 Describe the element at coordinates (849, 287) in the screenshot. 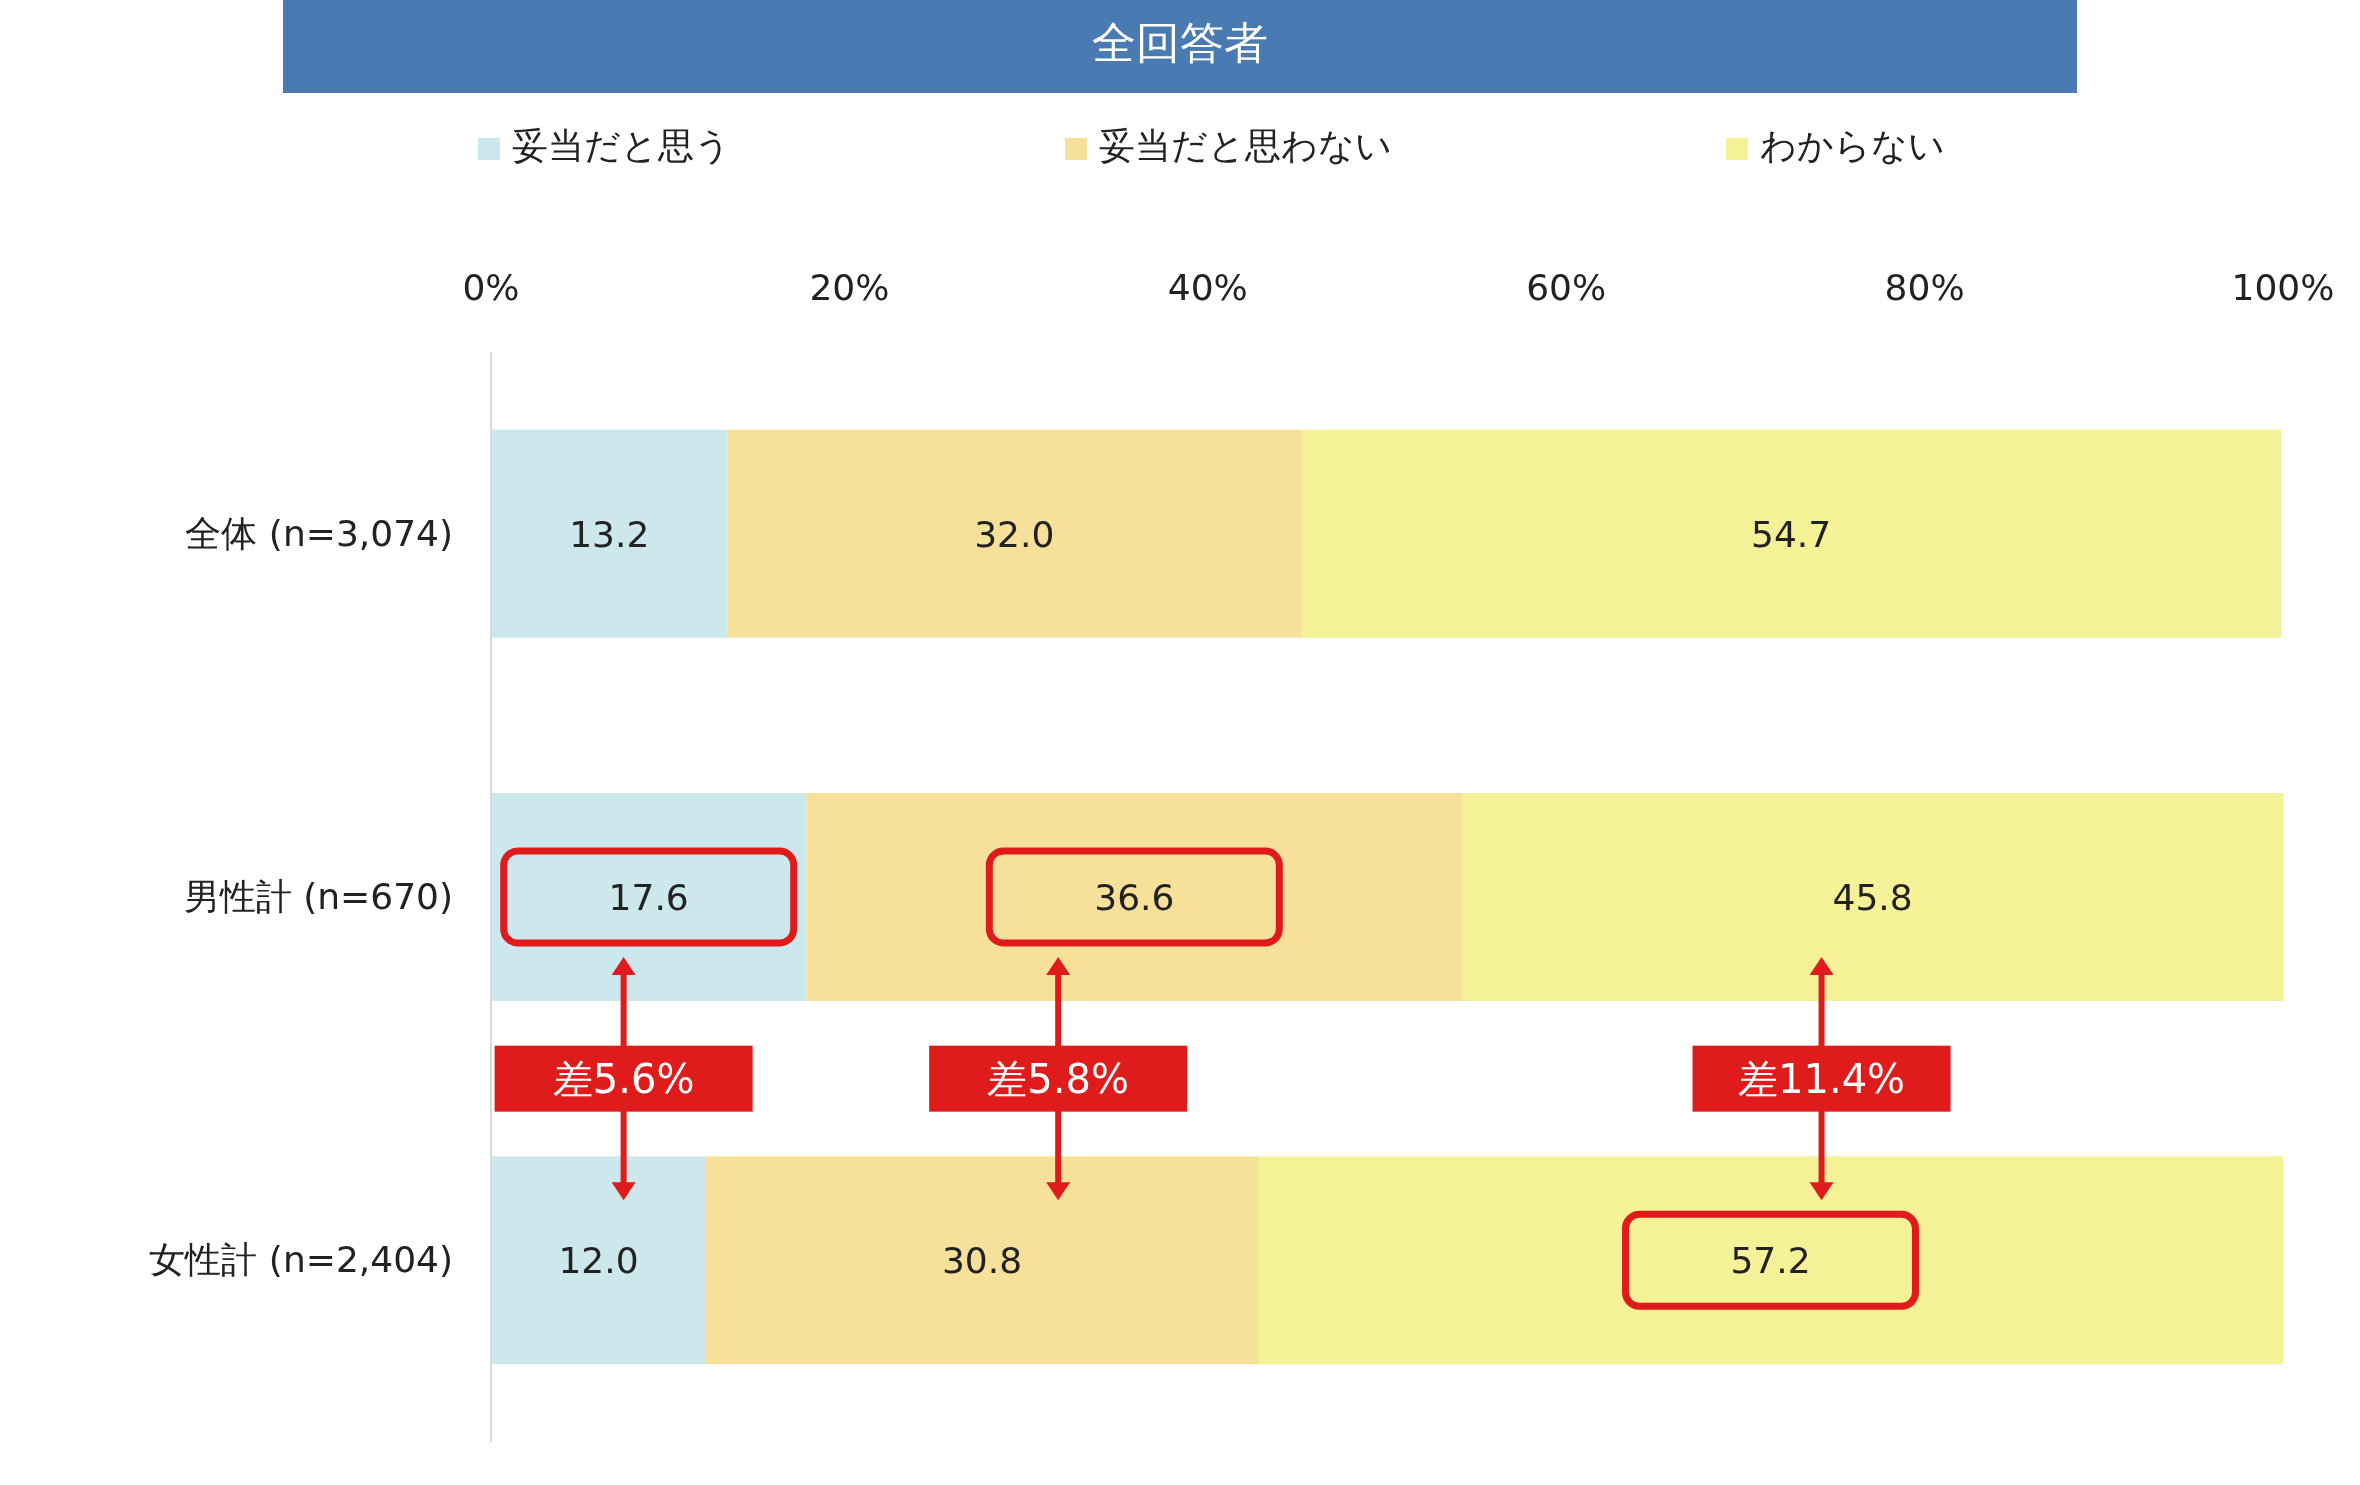

I see `x-tick-label: 20%` at that location.